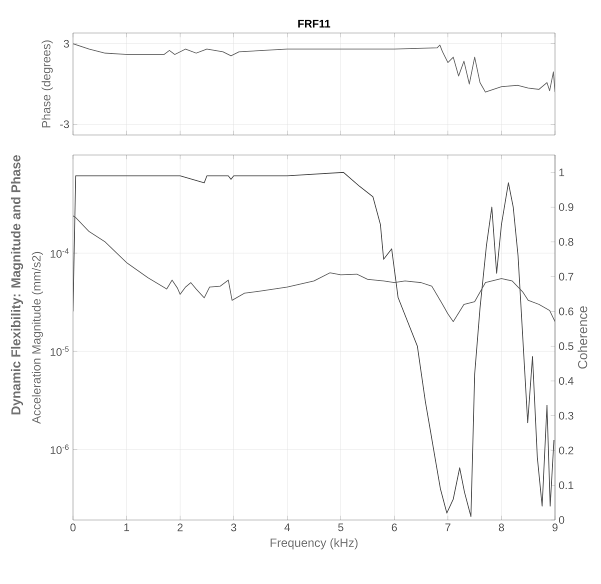 Image resolution: width=601 pixels, height=584 pixels. I want to click on y2-axis-title: Coherence, so click(583, 337).